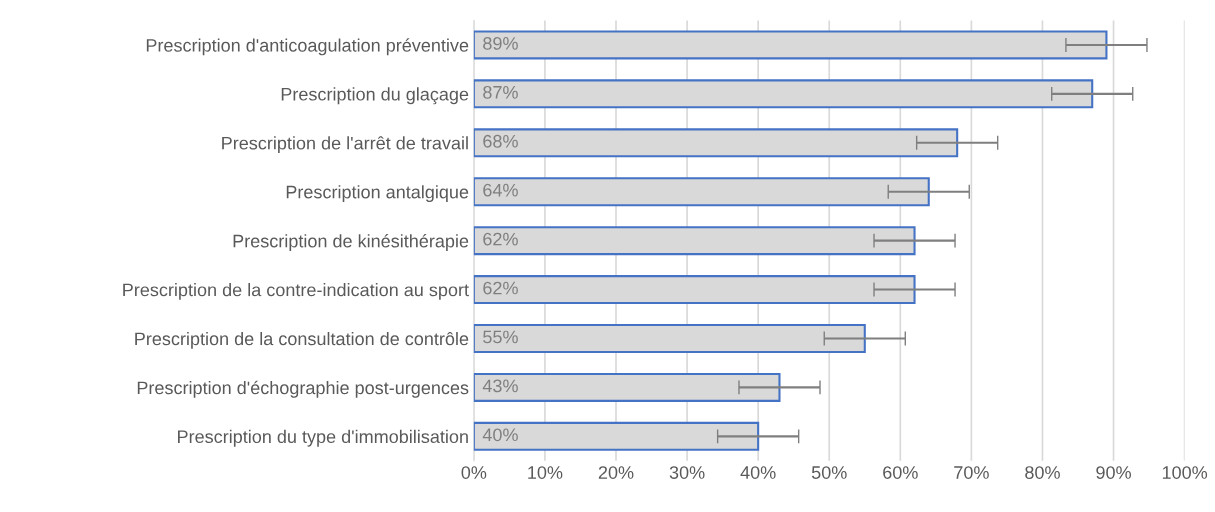 The height and width of the screenshot is (512, 1215). I want to click on y-tick-label: Prescription du type d'immobilisation, so click(323, 438).